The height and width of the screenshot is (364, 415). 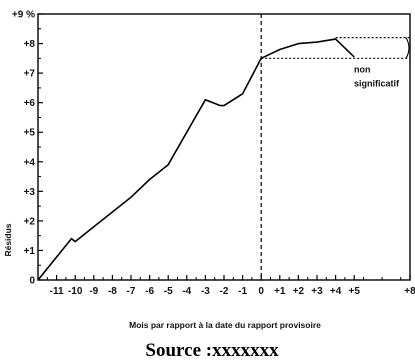 I want to click on y-axis: 0 +1 +2 +3 +4 +5 +6 +7 +8 +9 %, so click(x=27, y=148).